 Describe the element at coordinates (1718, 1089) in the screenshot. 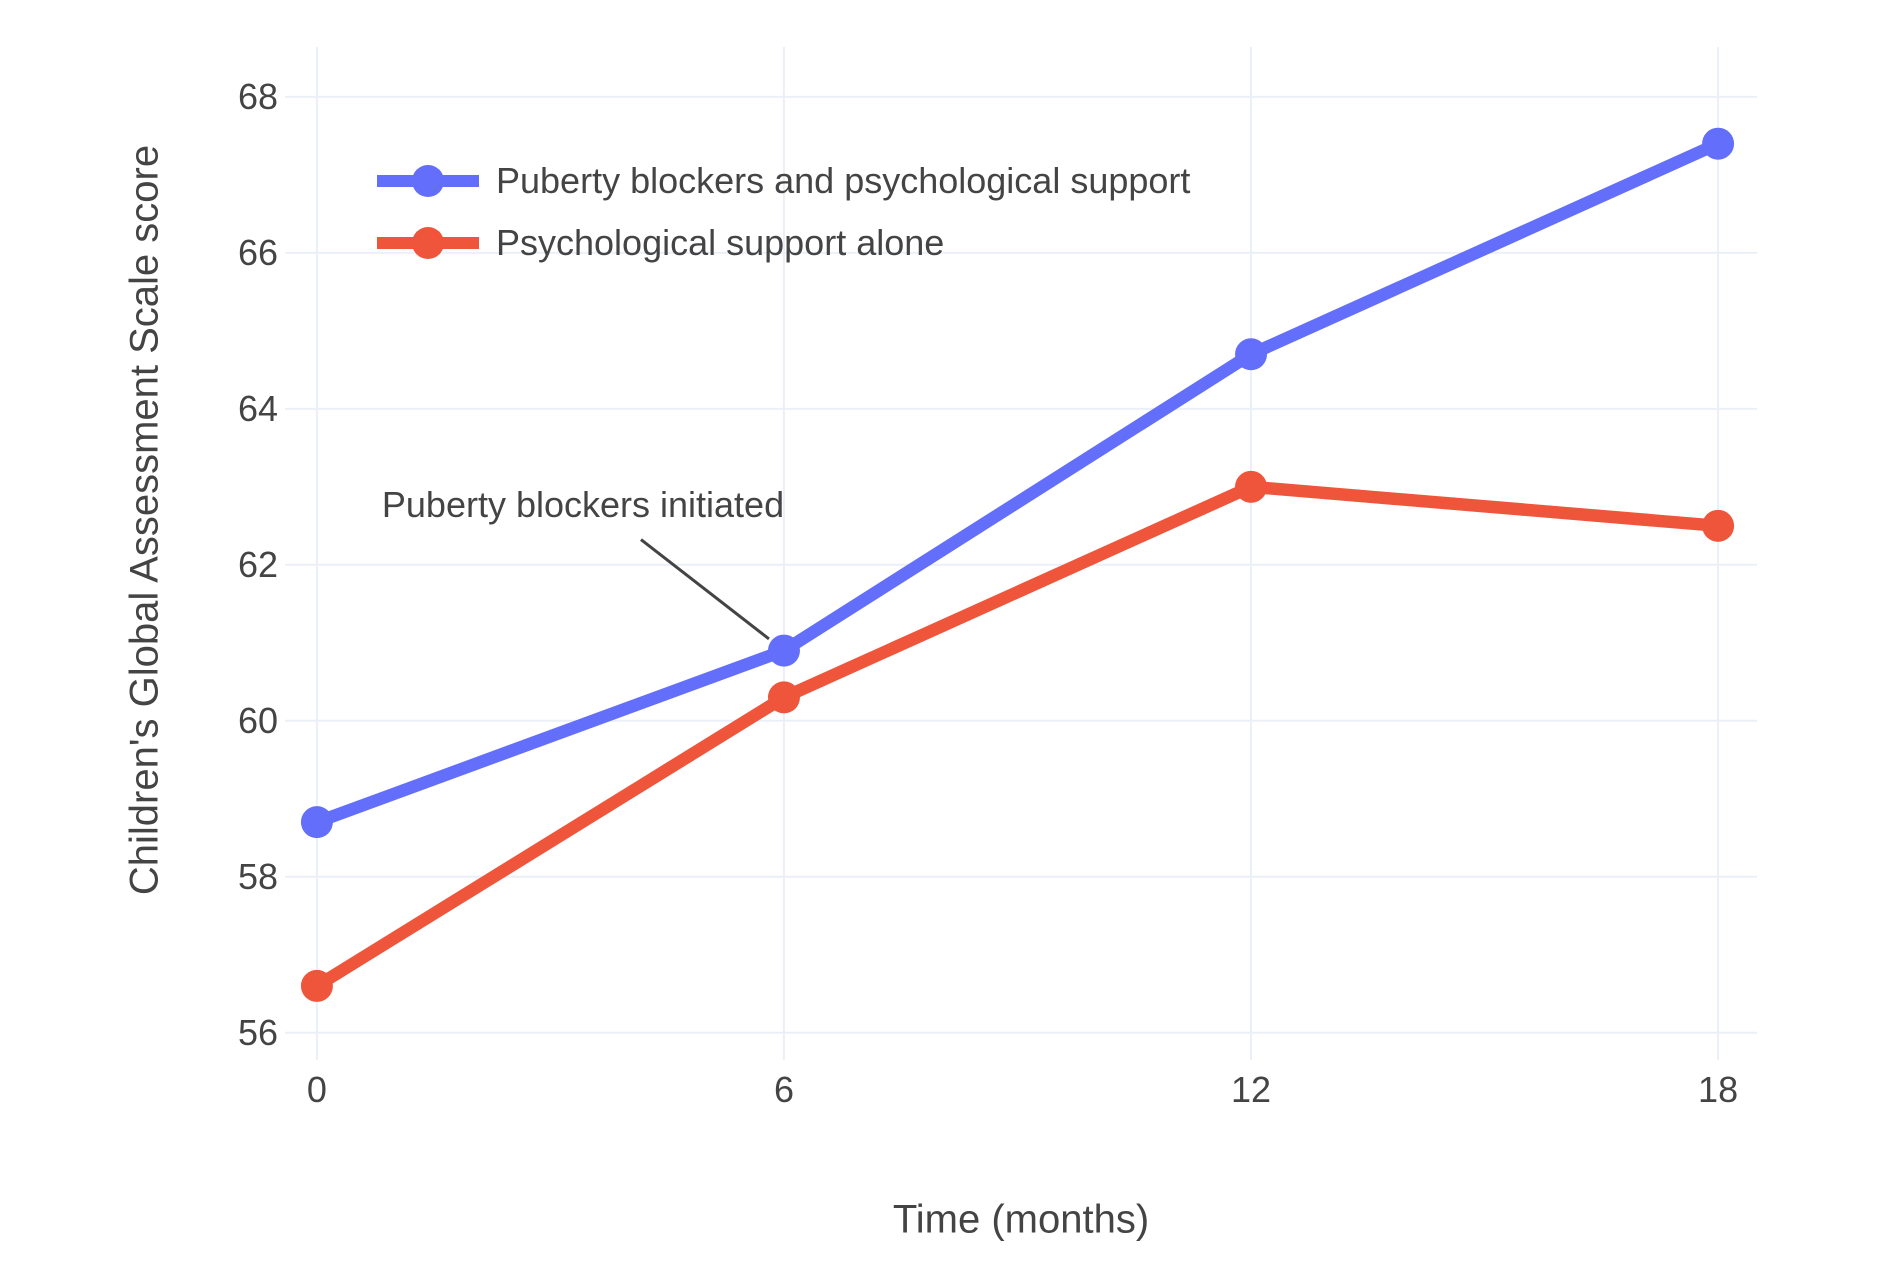

I see `x-tick-label: 18` at that location.